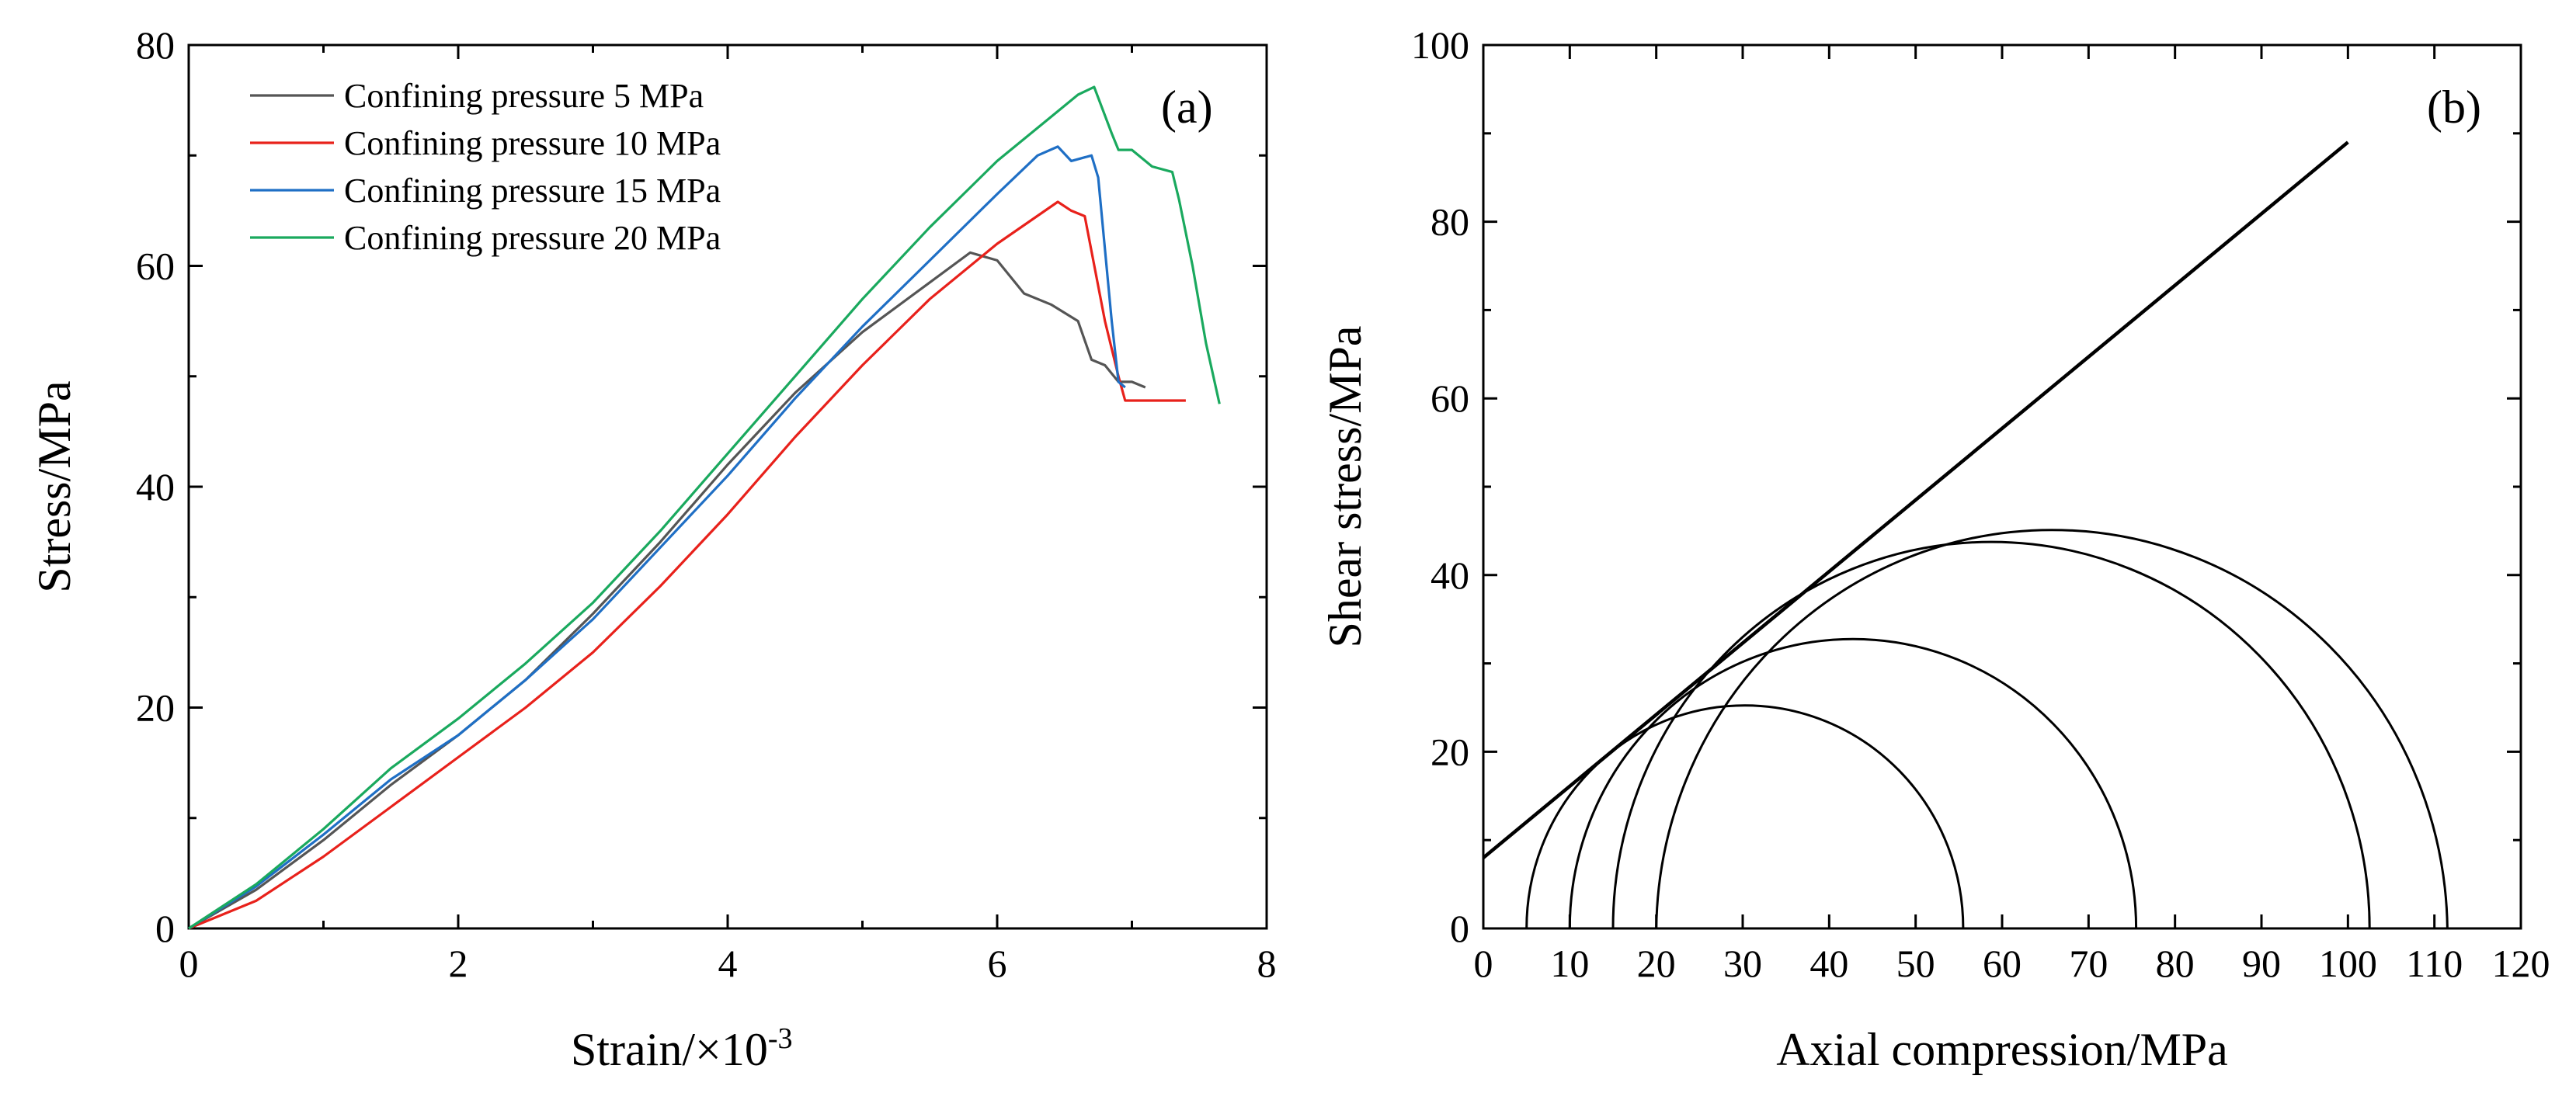 This screenshot has width=2576, height=1093. I want to click on b-y-tick-label: 100, so click(1440, 45).